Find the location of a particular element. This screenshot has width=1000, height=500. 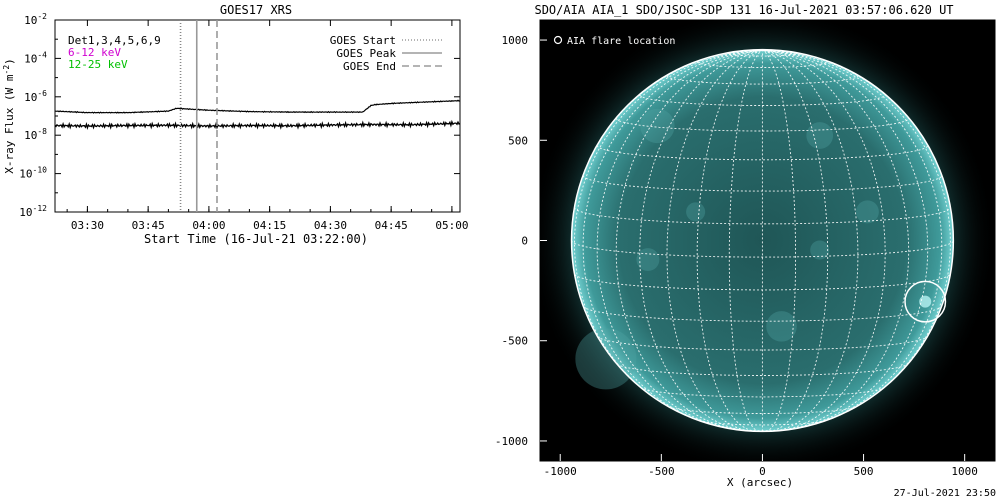

goes-y-tick-exp: -10 is located at coordinates (40, 170).